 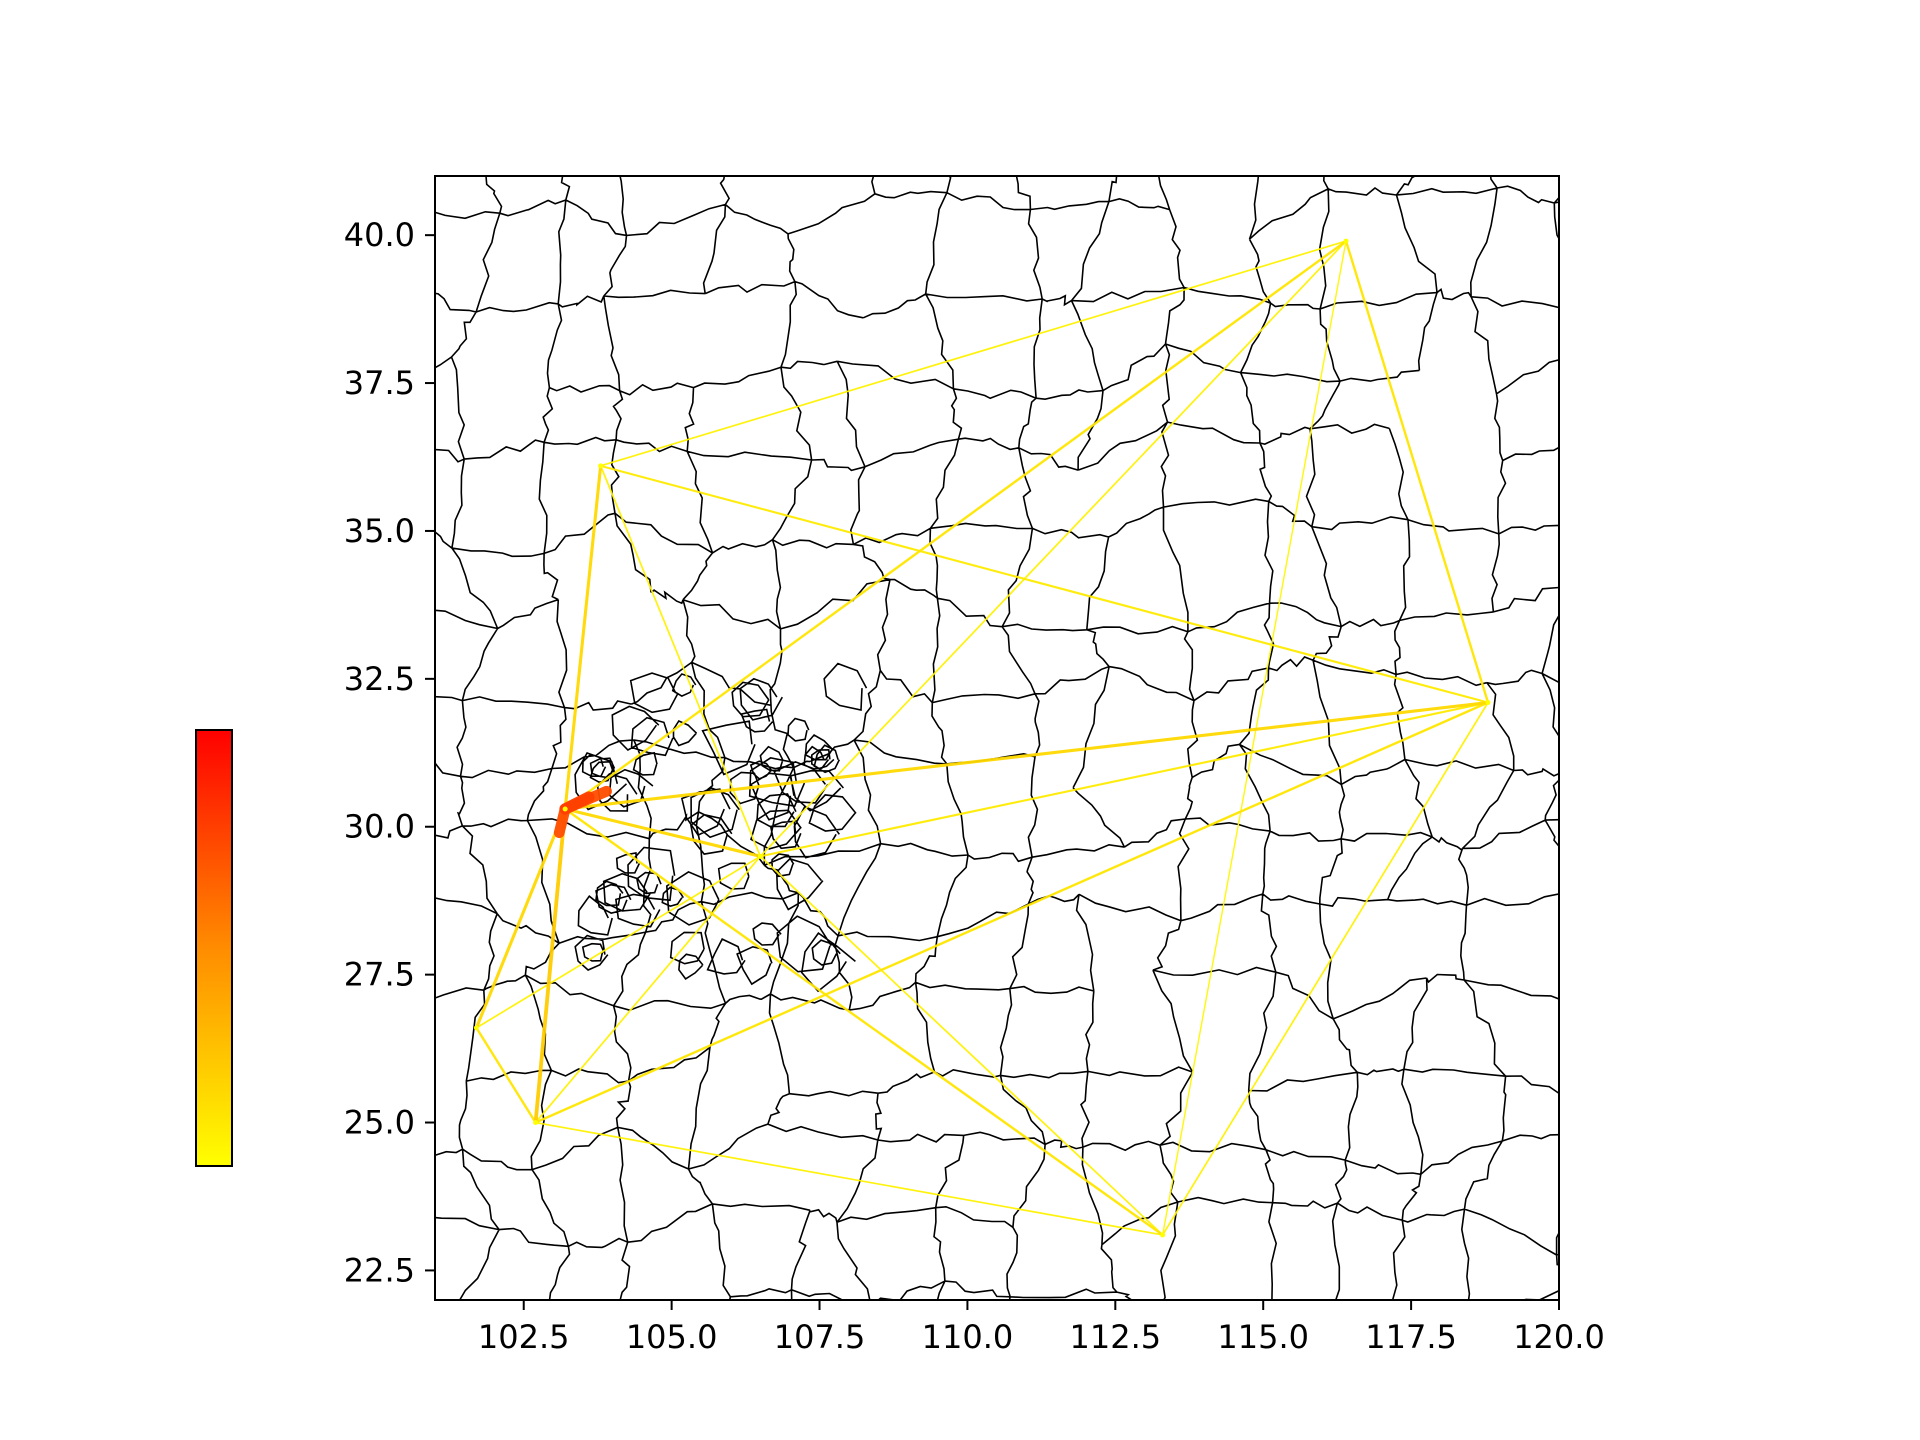 I want to click on colorbar, so click(x=214, y=948).